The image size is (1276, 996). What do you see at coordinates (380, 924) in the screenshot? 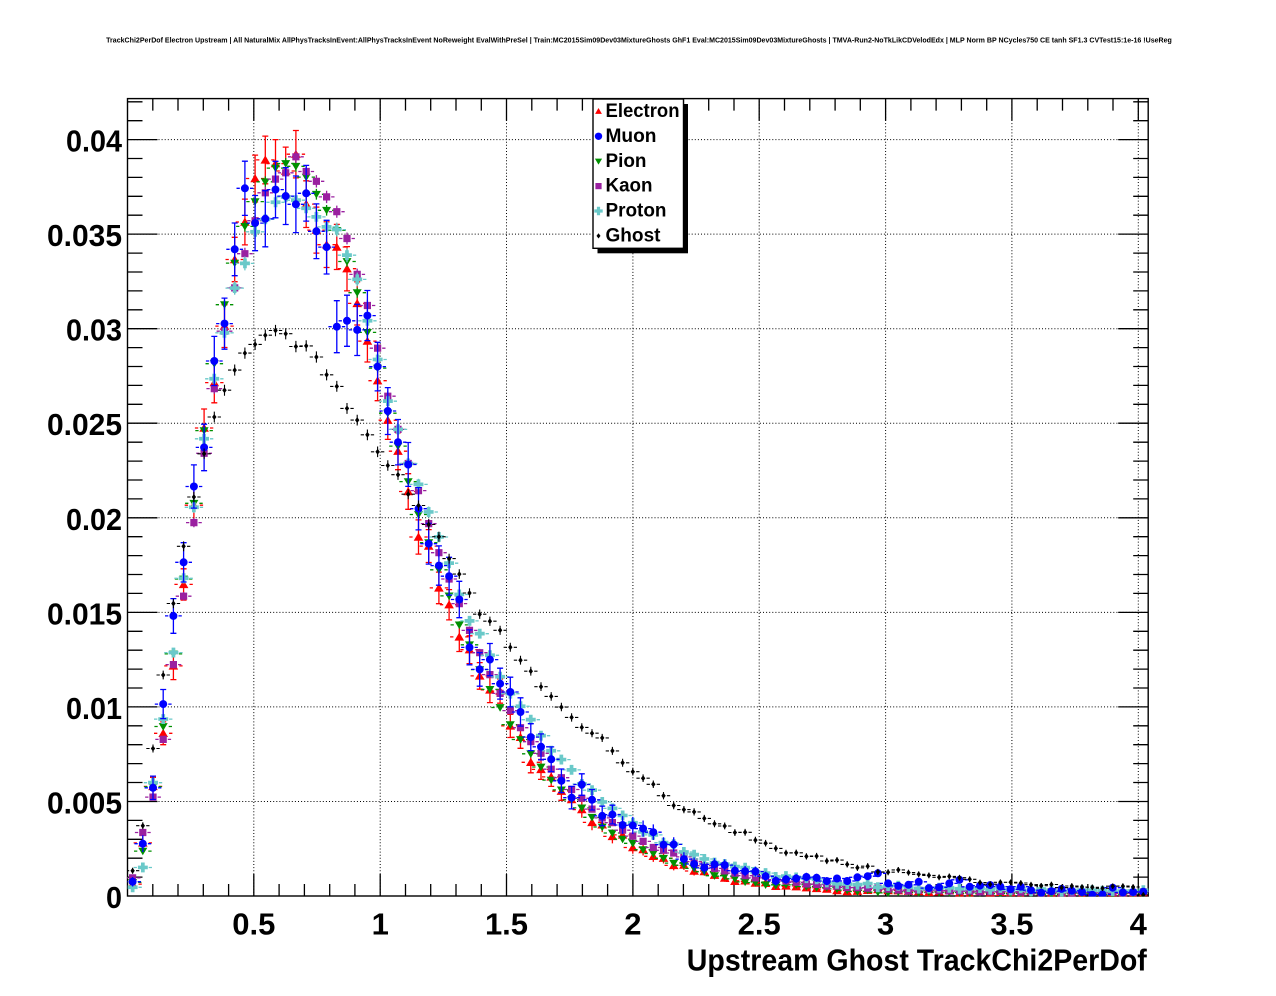
I see `svg-text: 1` at bounding box center [380, 924].